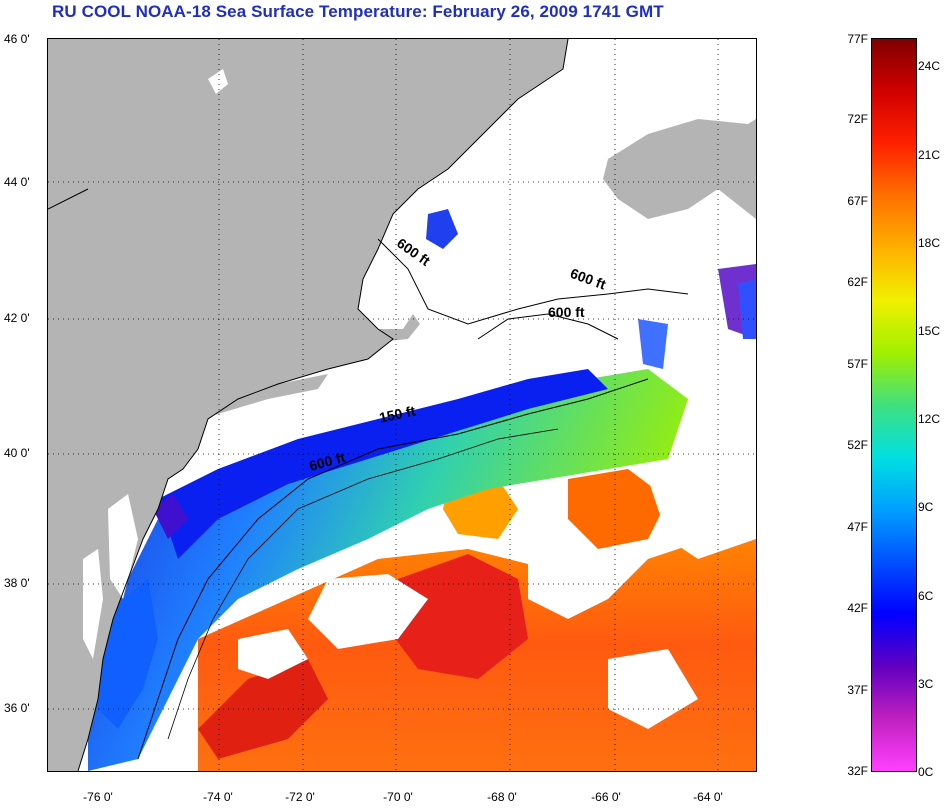  I want to click on lon-label-64: -64 0', so click(708, 797).